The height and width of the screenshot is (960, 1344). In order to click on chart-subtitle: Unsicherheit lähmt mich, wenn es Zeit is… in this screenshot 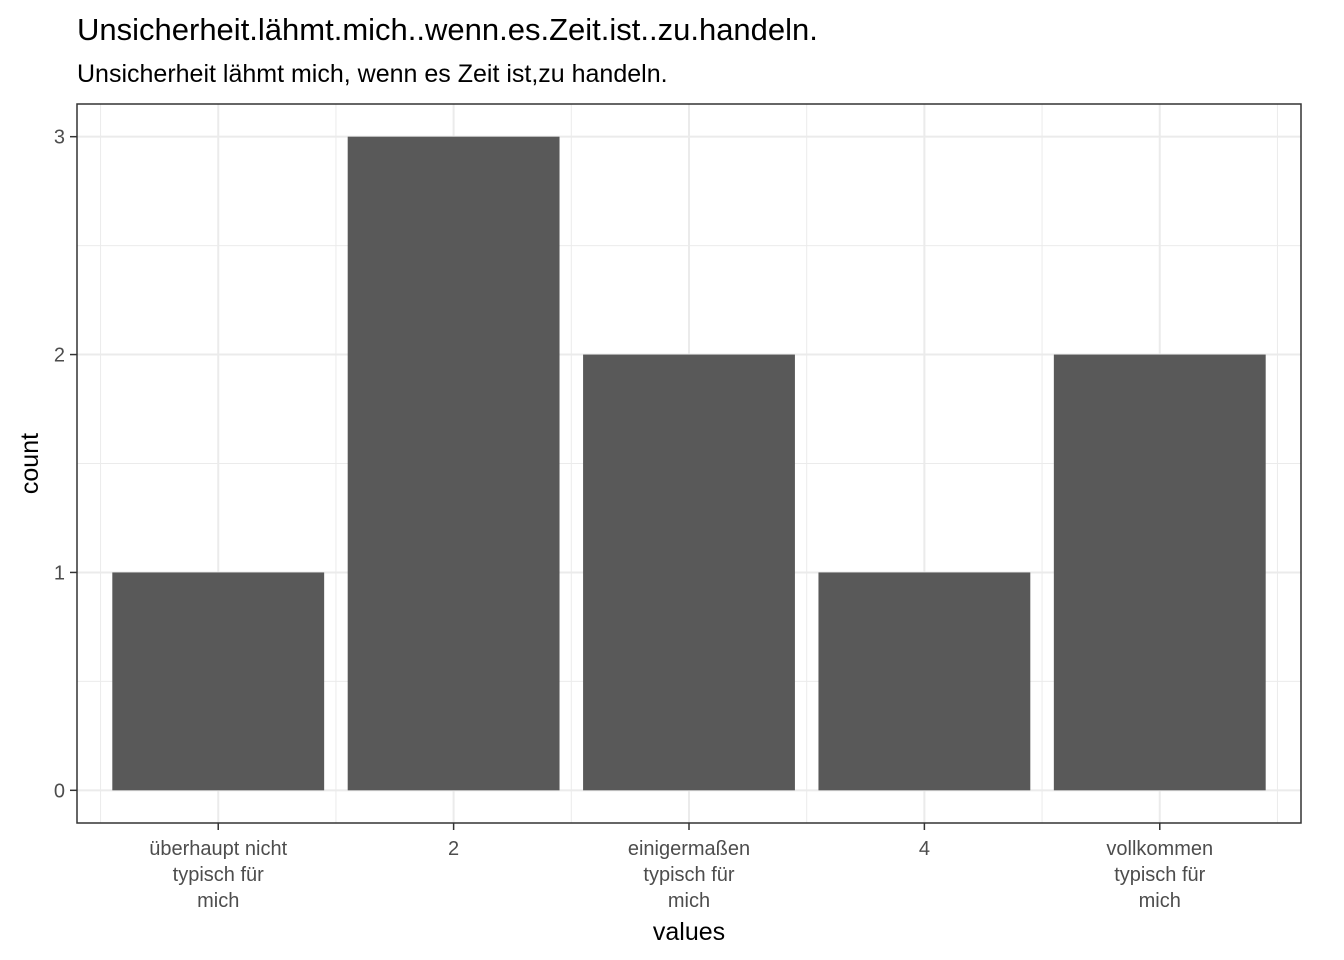, I will do `click(372, 74)`.